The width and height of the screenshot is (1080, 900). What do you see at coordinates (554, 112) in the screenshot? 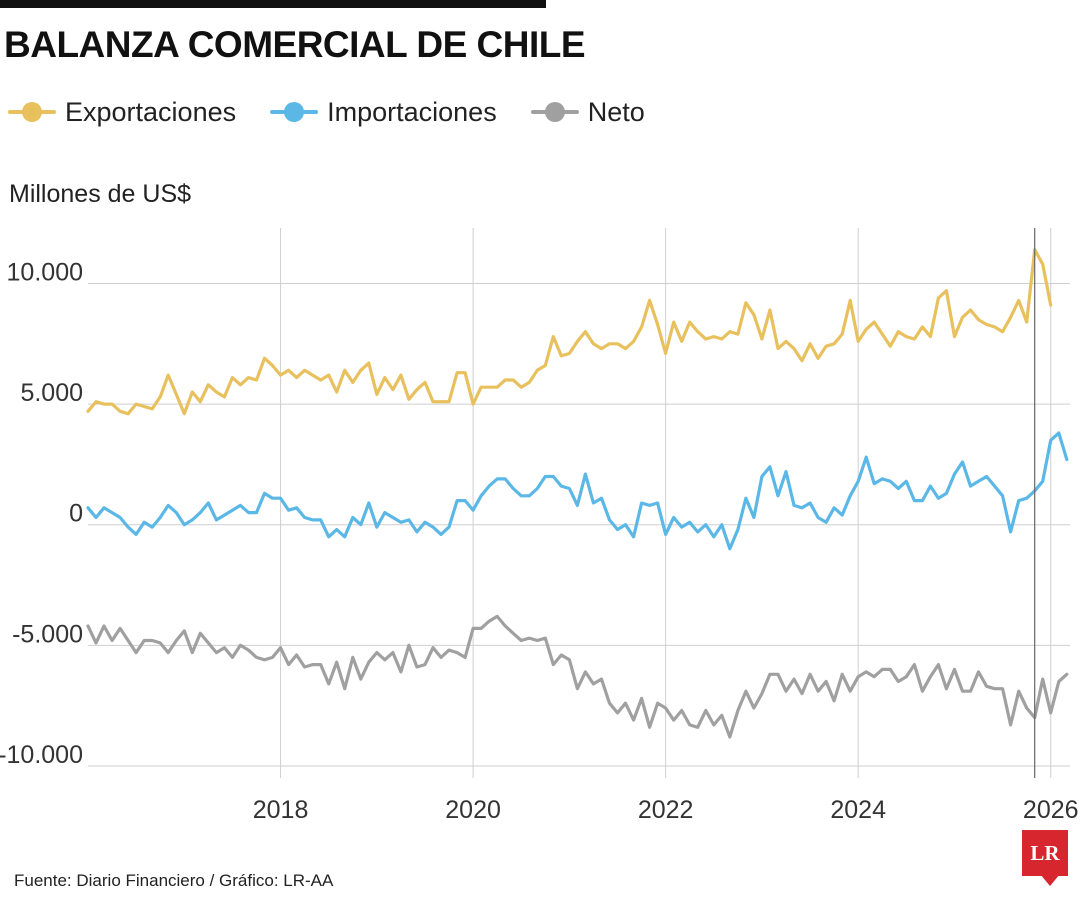
I see `legend-swatch-neto` at bounding box center [554, 112].